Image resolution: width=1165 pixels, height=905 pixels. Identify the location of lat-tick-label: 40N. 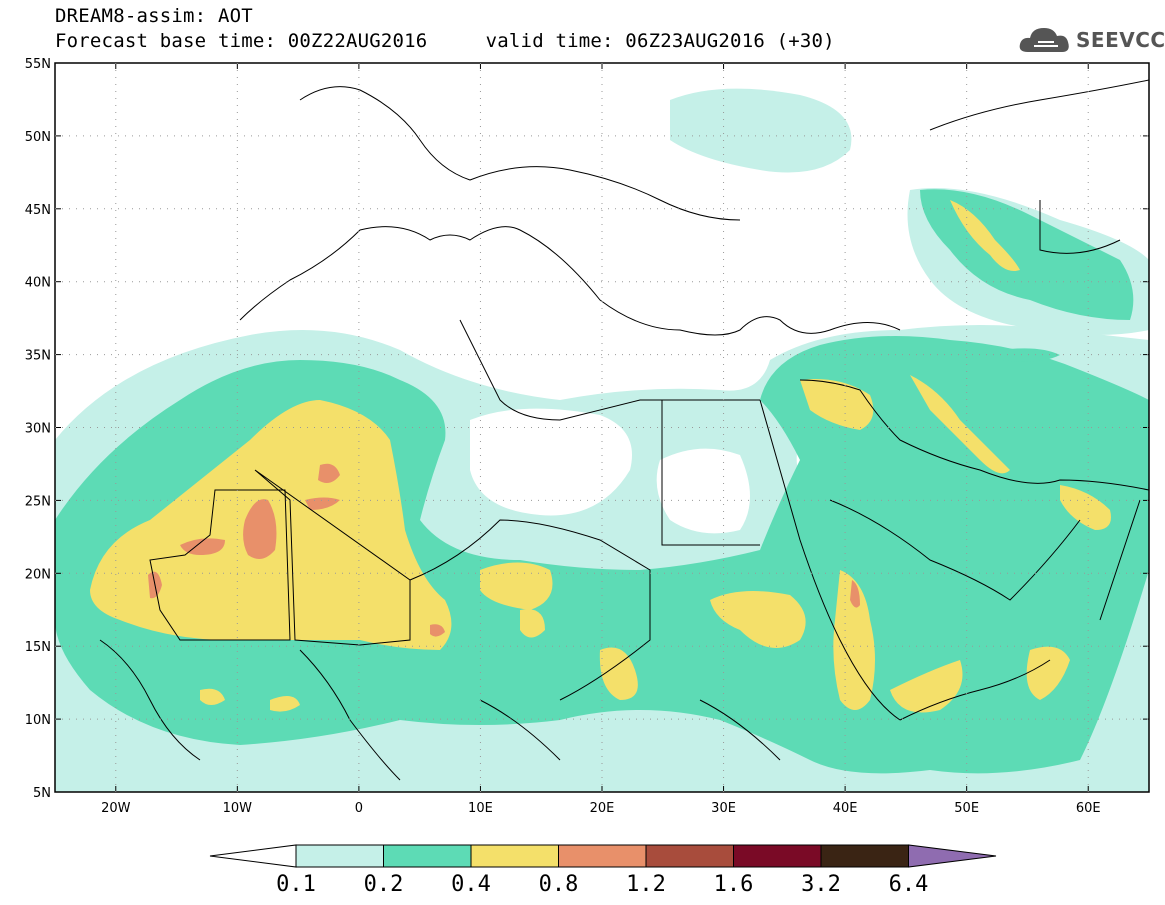
(38, 283).